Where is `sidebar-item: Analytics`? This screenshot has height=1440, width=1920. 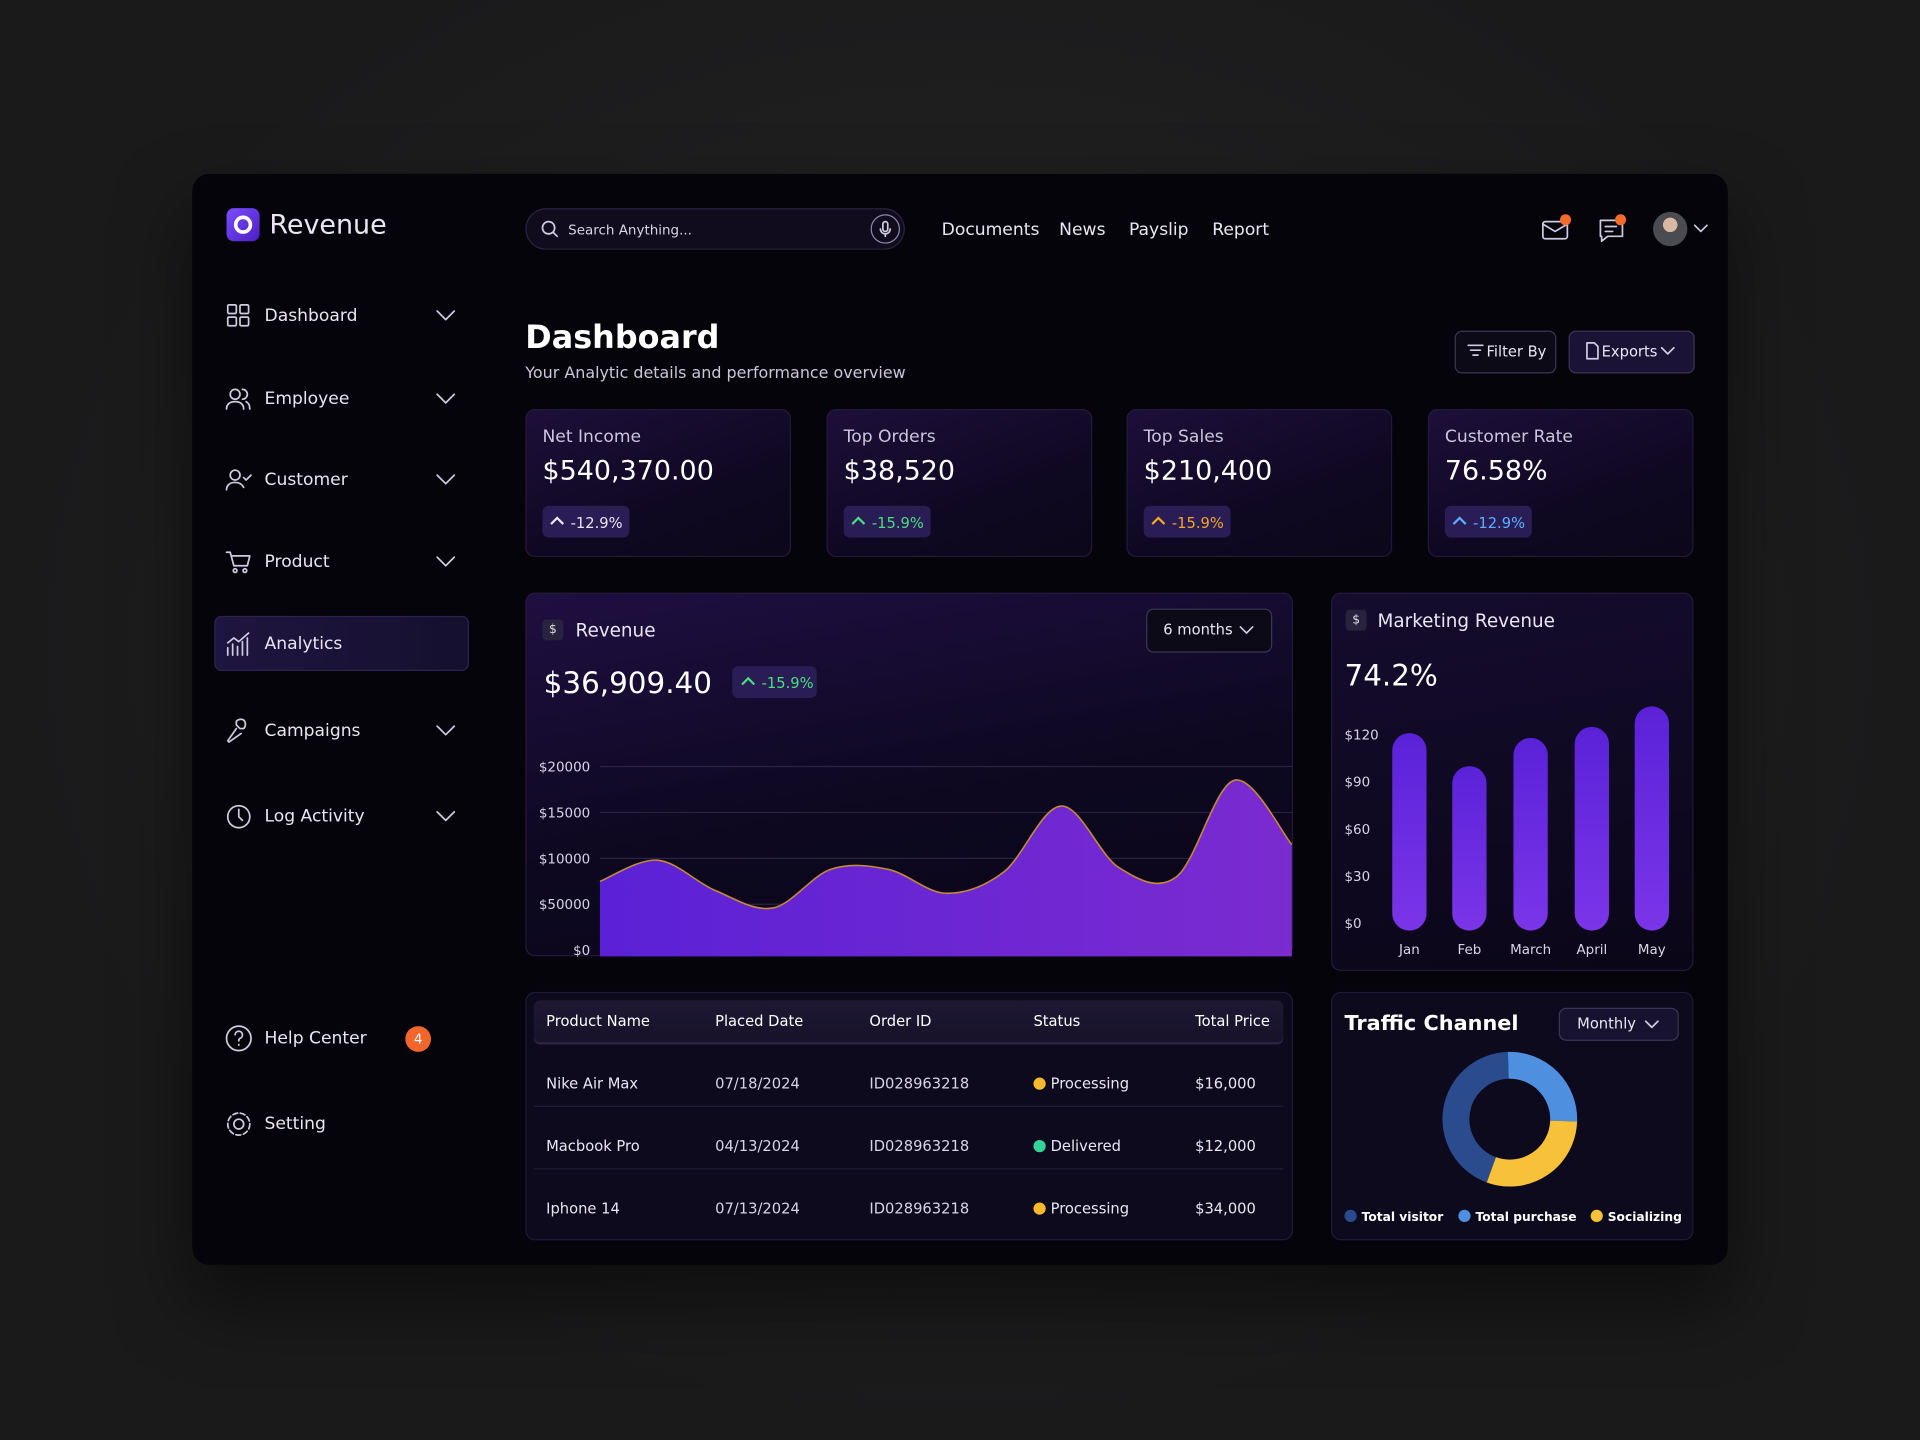
sidebar-item: Analytics is located at coordinates (303, 644).